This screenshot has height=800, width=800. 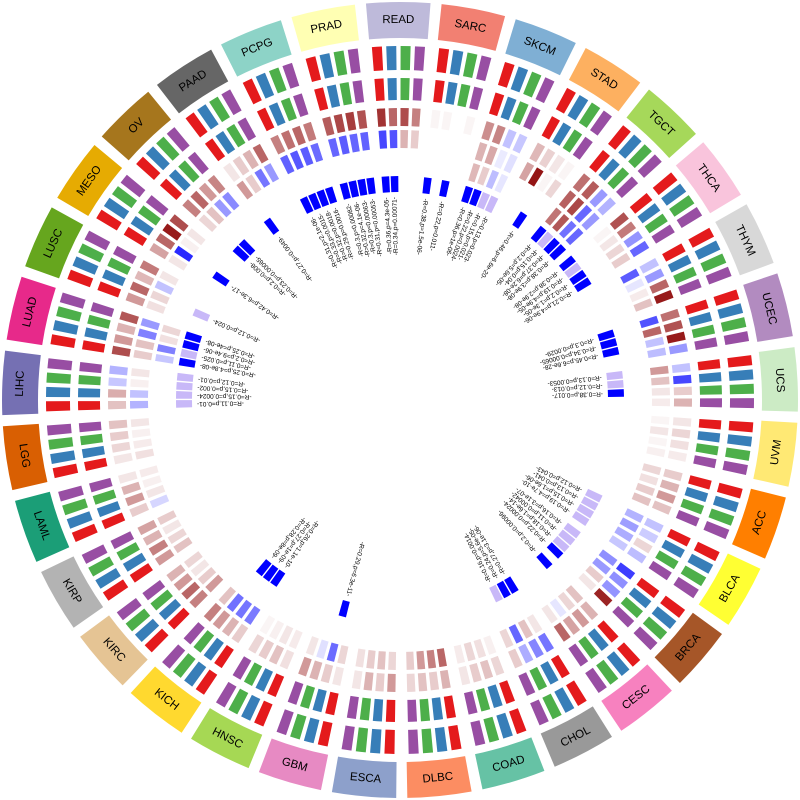 What do you see at coordinates (385, 184) in the screenshot?
I see `mark-read` at bounding box center [385, 184].